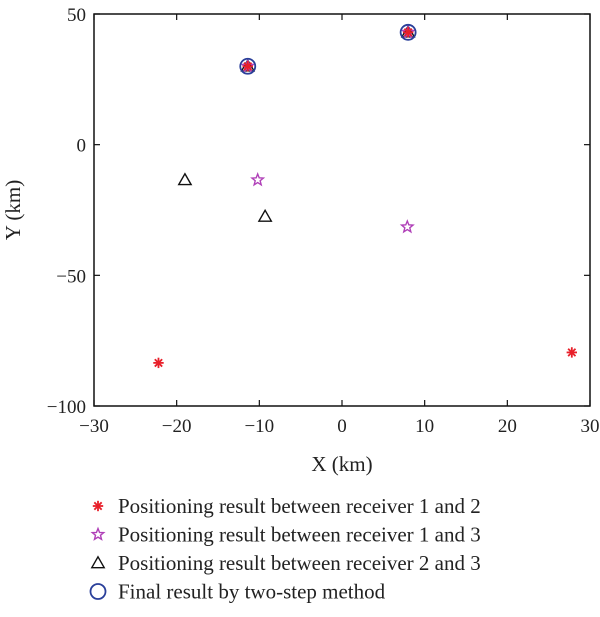 The height and width of the screenshot is (617, 600). Describe the element at coordinates (76, 15) in the screenshot. I see `y-tick-label: 50` at that location.